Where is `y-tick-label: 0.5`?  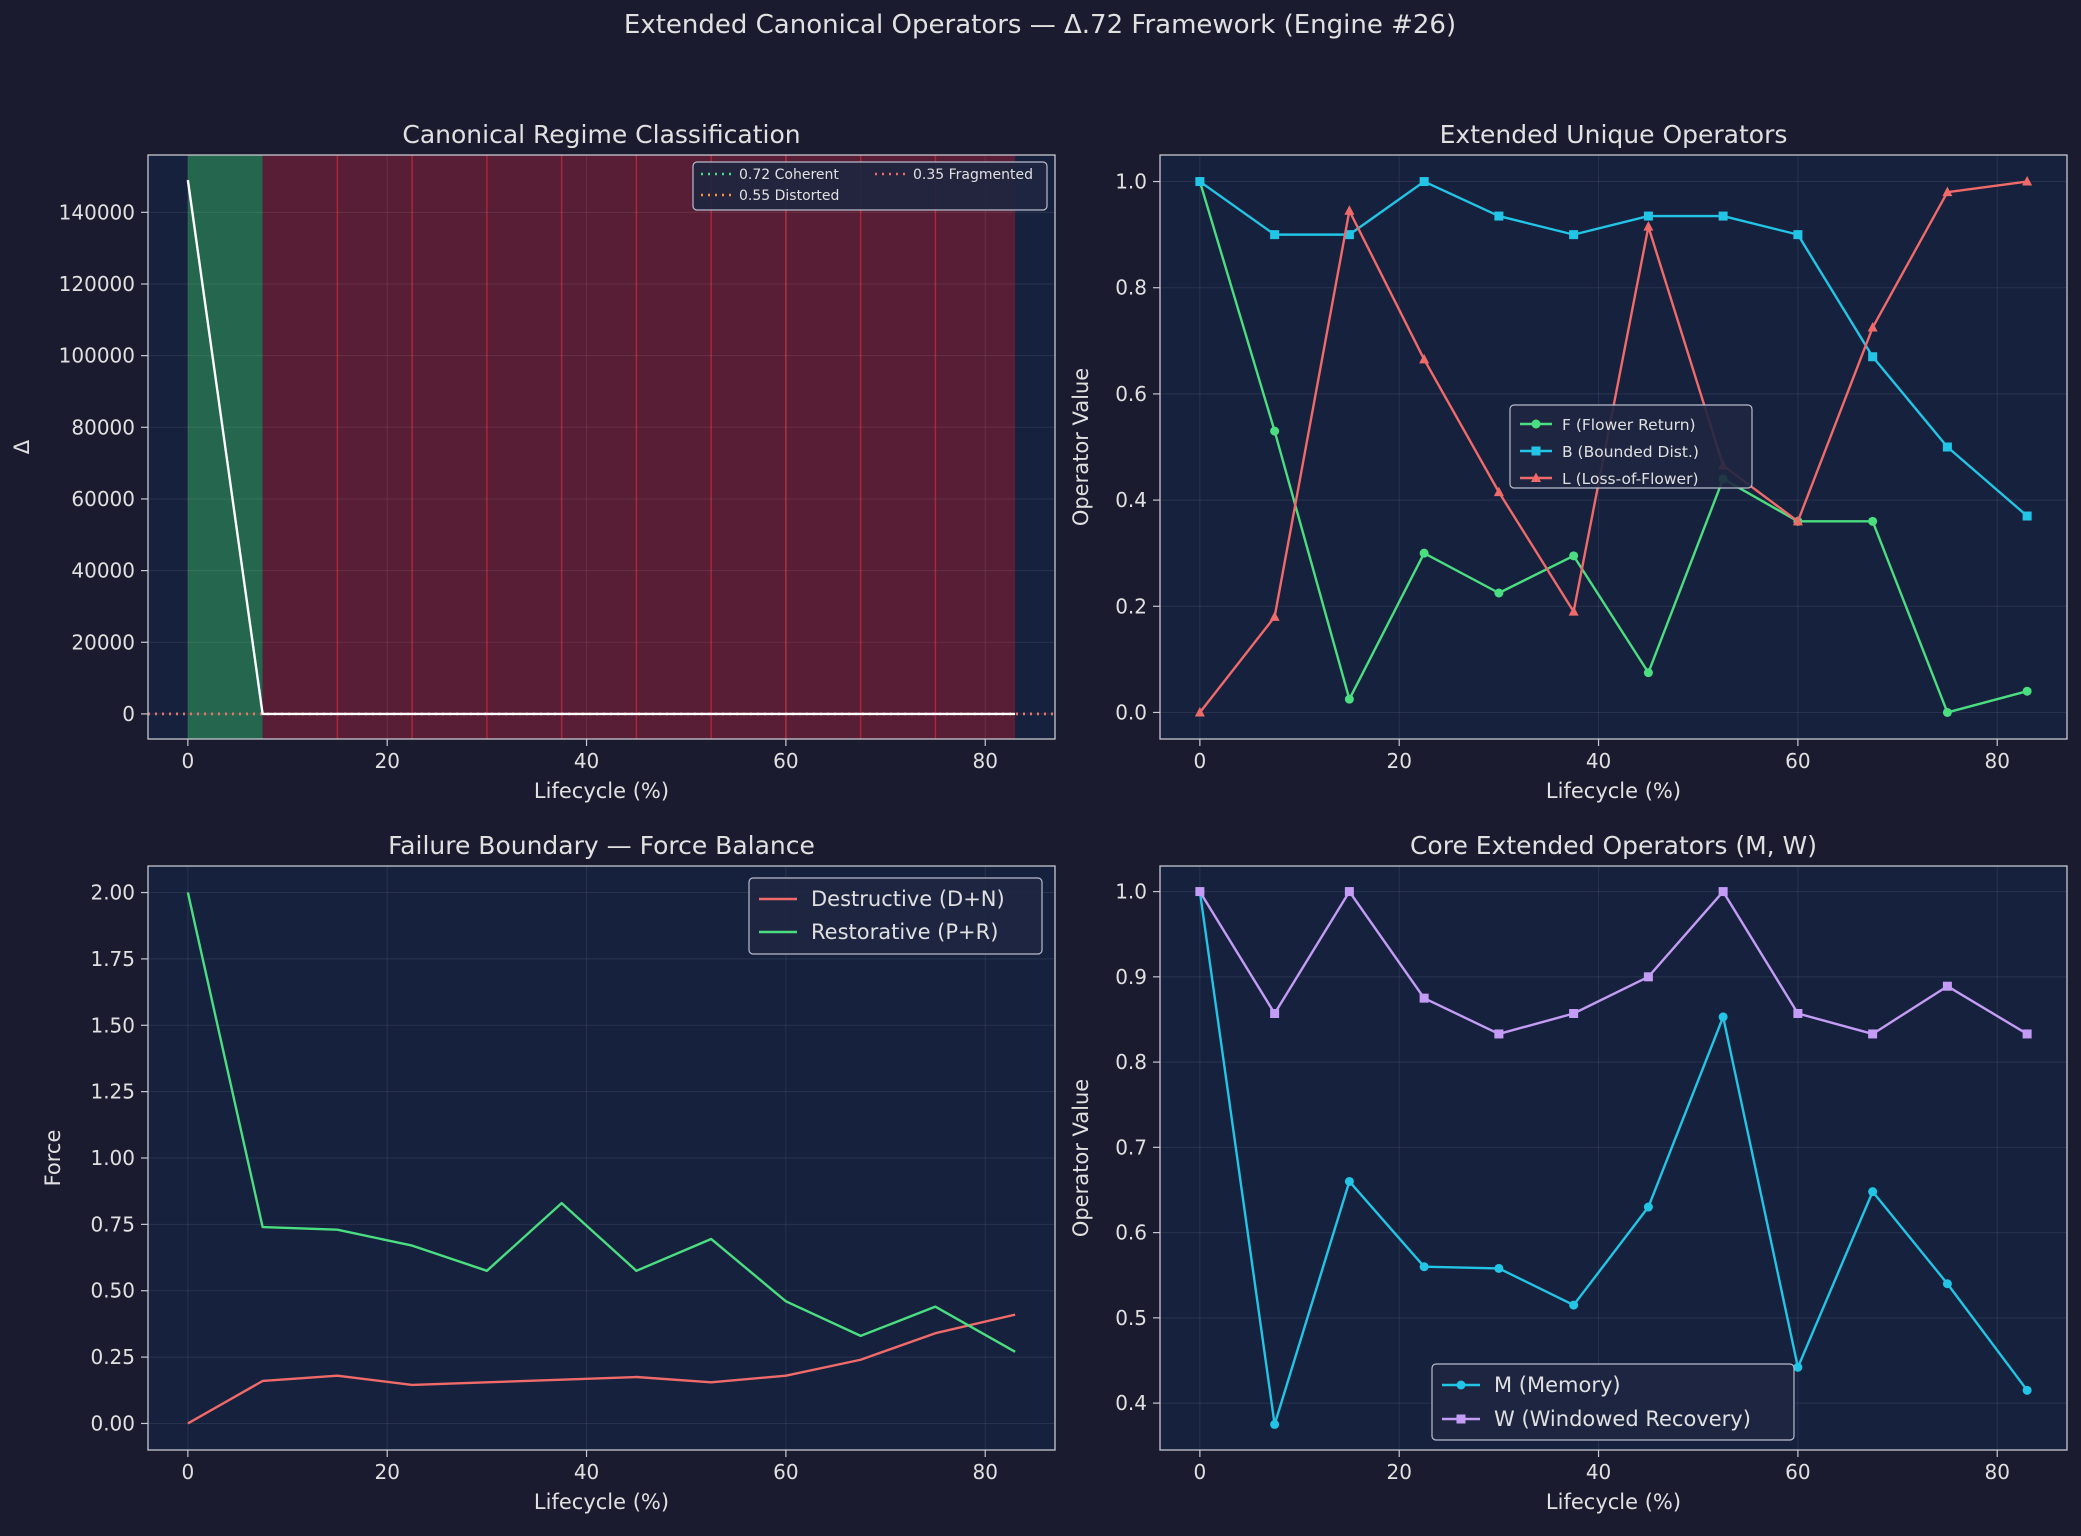
y-tick-label: 0.5 is located at coordinates (1131, 1318).